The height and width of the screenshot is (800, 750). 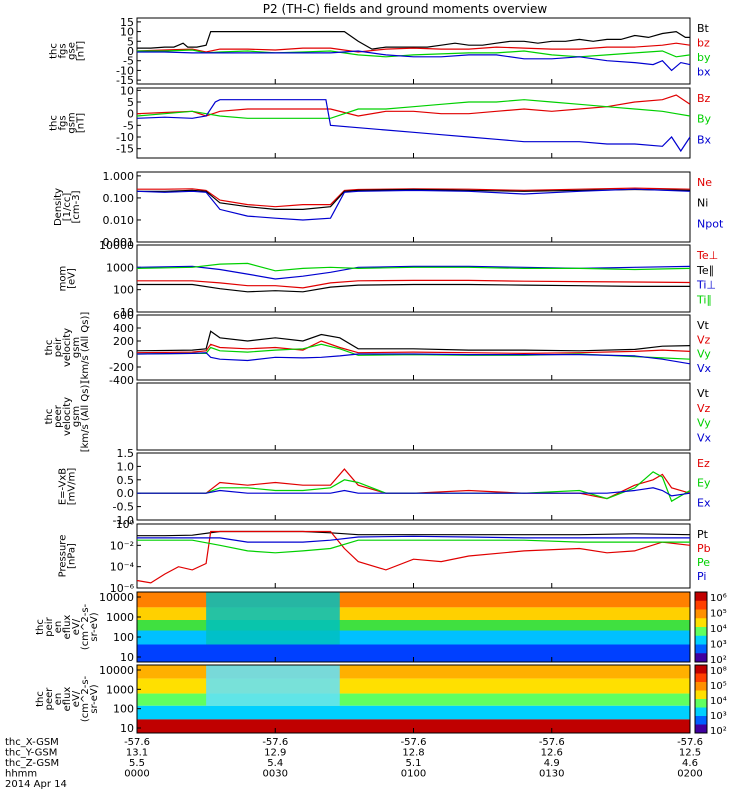 What do you see at coordinates (704, 299) in the screenshot?
I see `legend-entry: Ti∥` at bounding box center [704, 299].